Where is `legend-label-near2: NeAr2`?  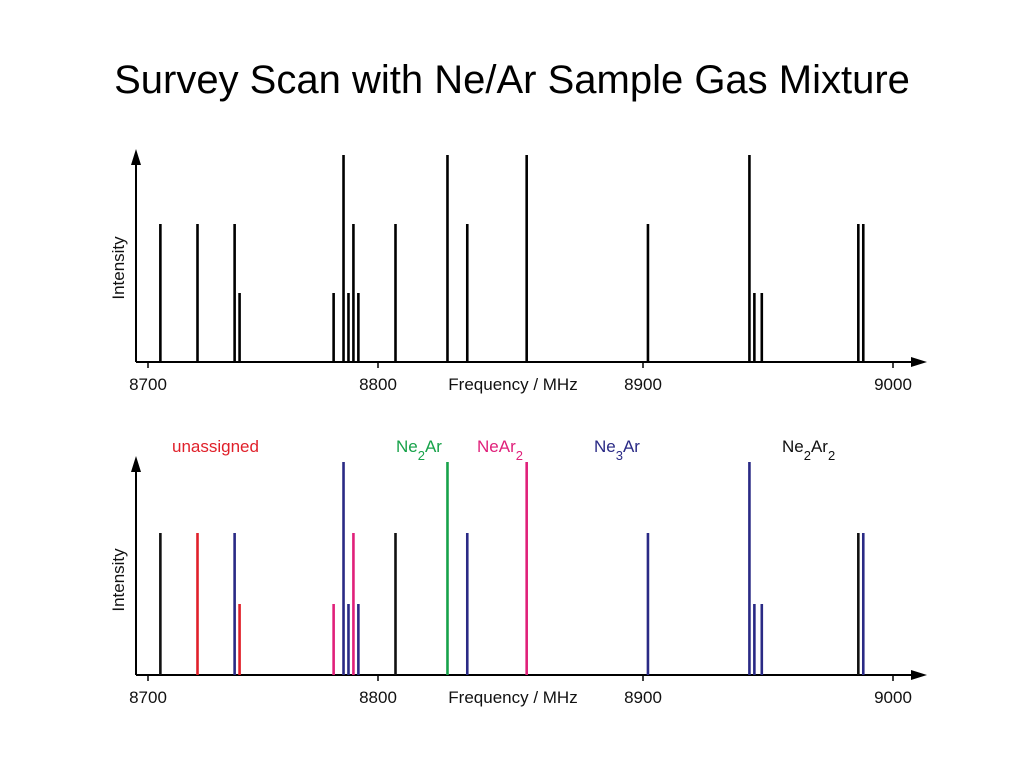
legend-label-near2: NeAr2 is located at coordinates (500, 450).